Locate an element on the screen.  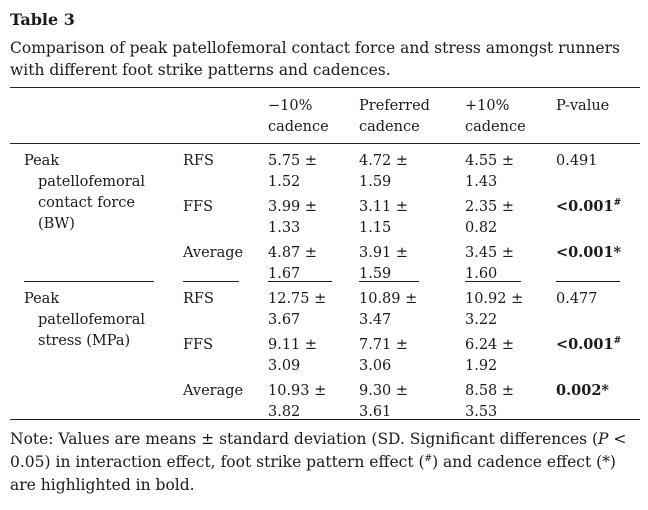
cell-p-value: 0.477 is located at coordinates (577, 299).